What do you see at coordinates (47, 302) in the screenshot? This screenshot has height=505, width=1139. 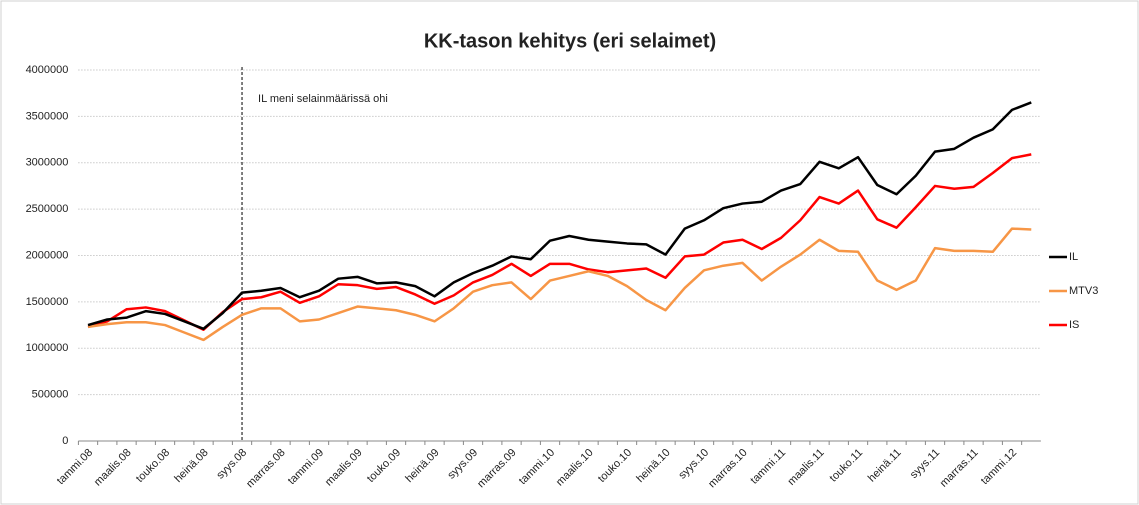 I see `y-tick-label: 1500000` at bounding box center [47, 302].